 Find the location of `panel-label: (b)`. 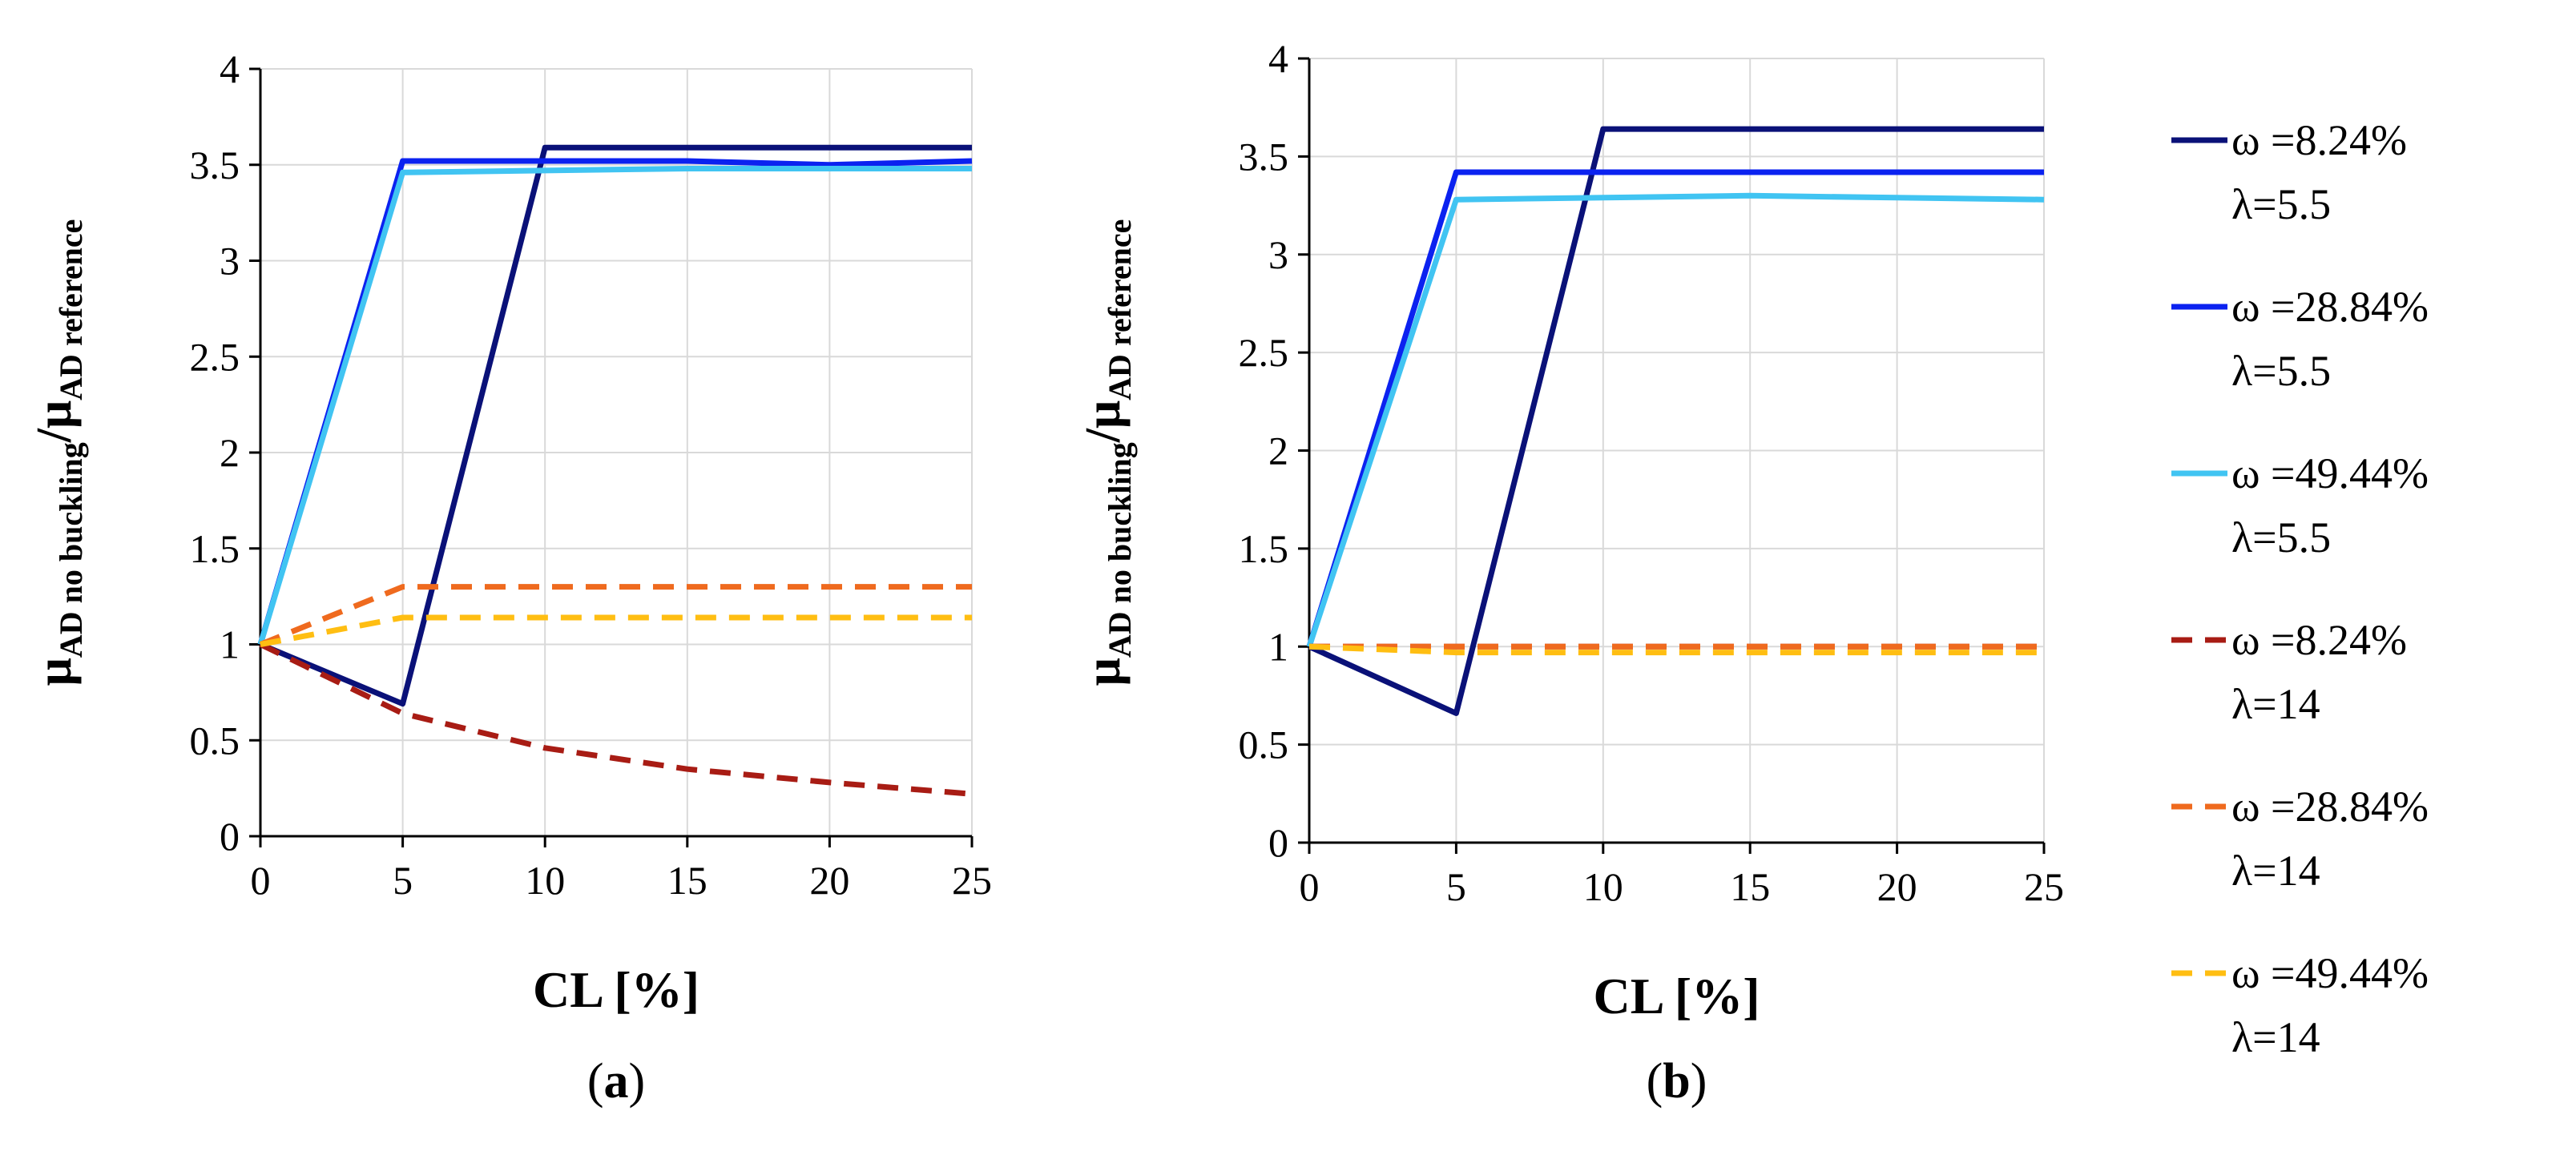

panel-label: (b) is located at coordinates (1677, 1081).